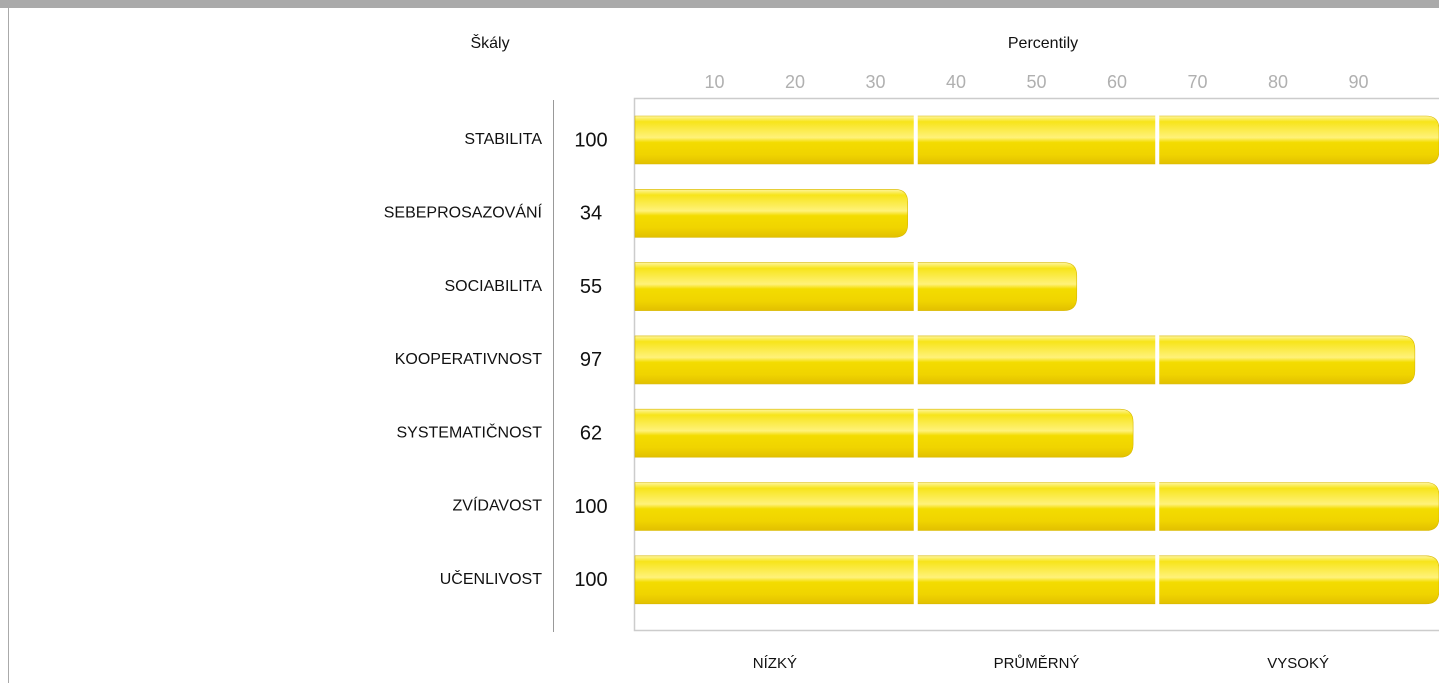 This screenshot has height=683, width=1439. What do you see at coordinates (1358, 82) in the screenshot?
I see `x-tick-label: 90` at bounding box center [1358, 82].